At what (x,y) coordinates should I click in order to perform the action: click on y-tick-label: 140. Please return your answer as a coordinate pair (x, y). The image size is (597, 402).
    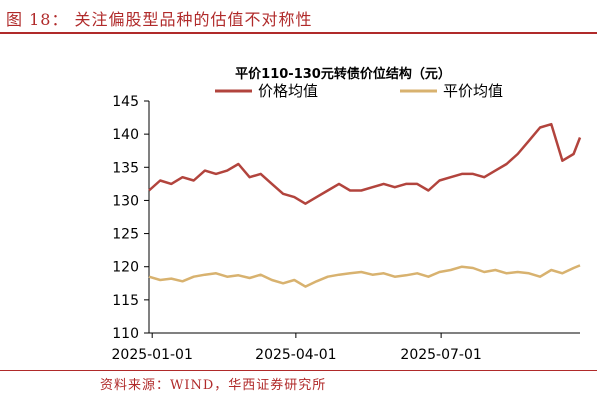
    Looking at the image, I should click on (125, 135).